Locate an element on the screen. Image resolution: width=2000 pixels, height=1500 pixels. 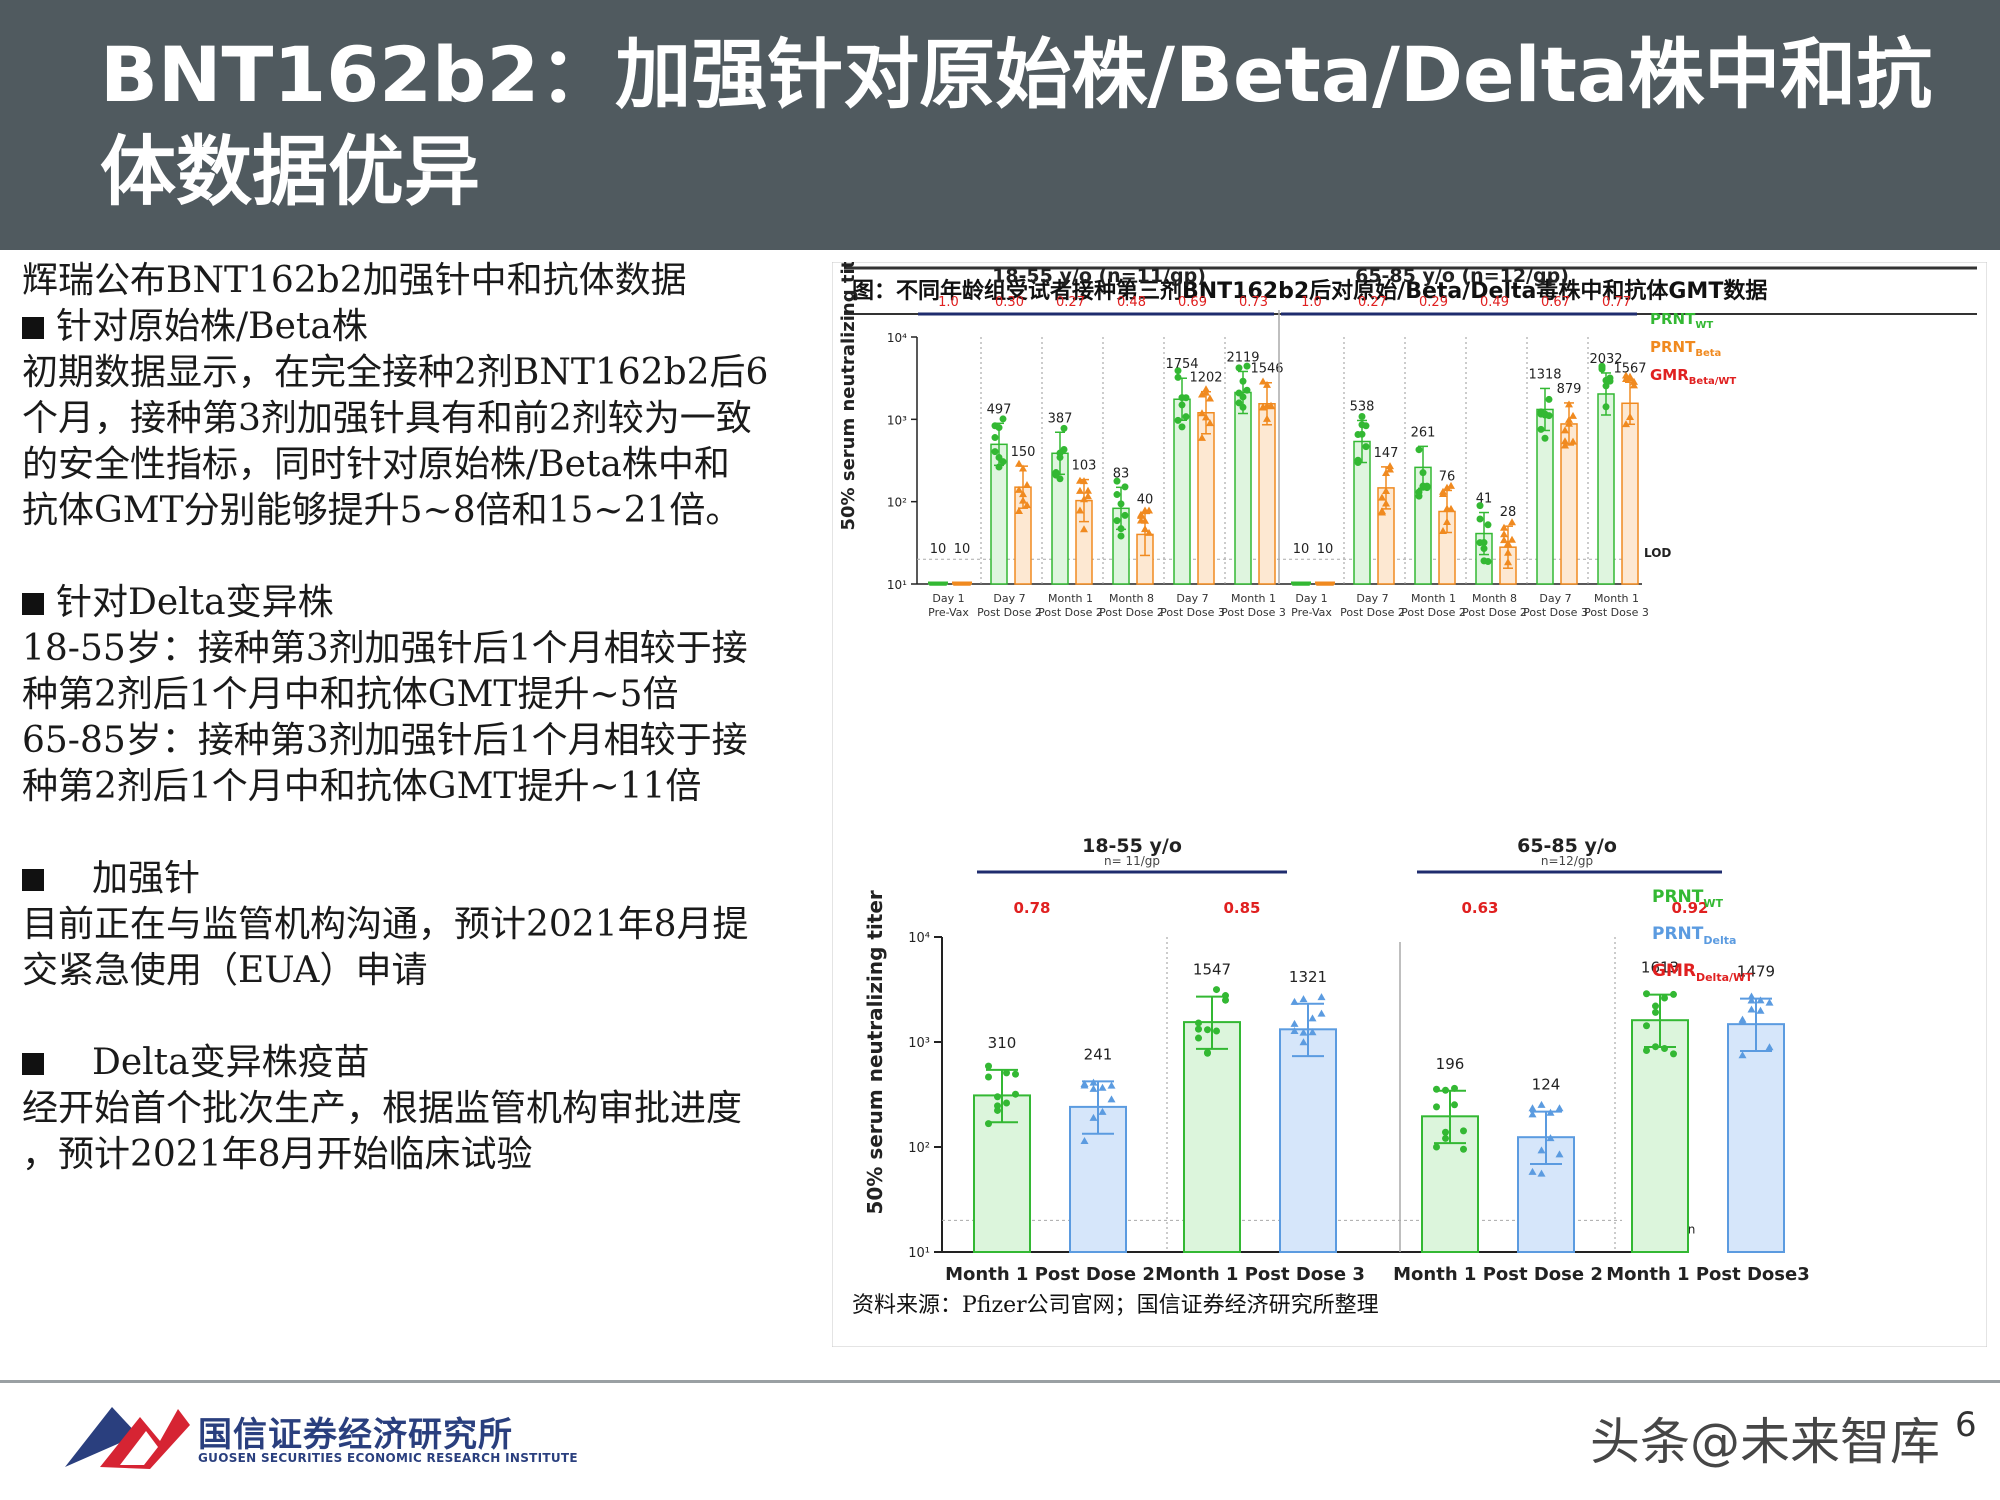
y-tick-label: 10³ is located at coordinates (919, 1043).